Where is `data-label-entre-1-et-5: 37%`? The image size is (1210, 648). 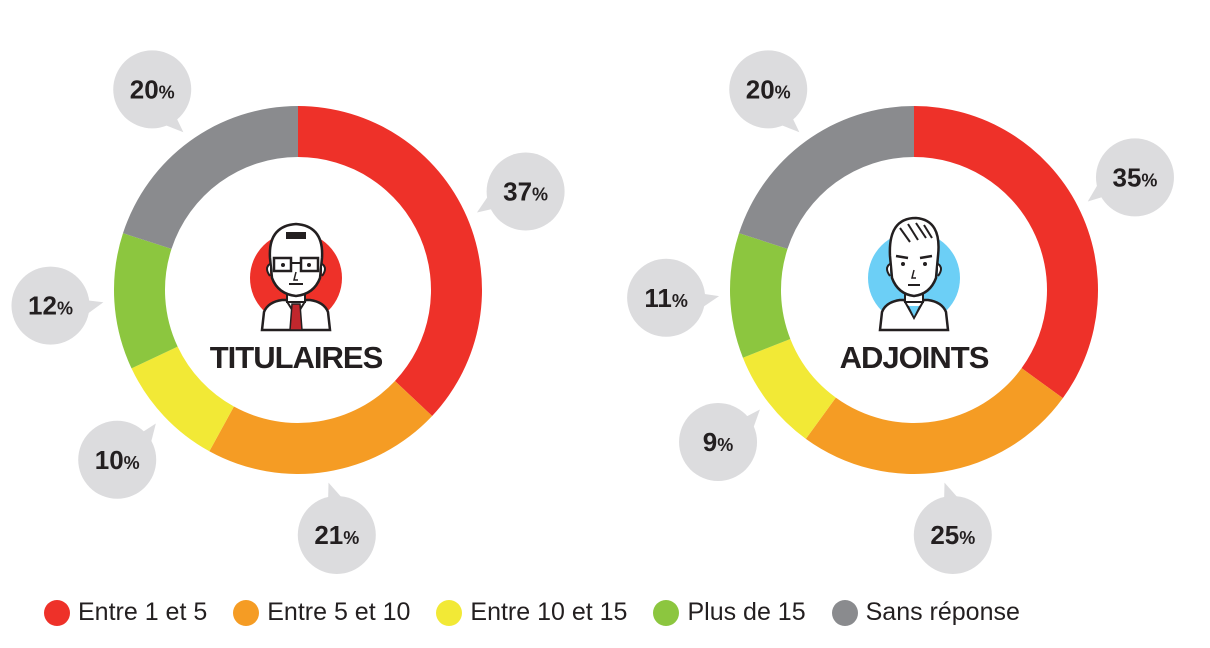
data-label-entre-1-et-5: 37% is located at coordinates (525, 192).